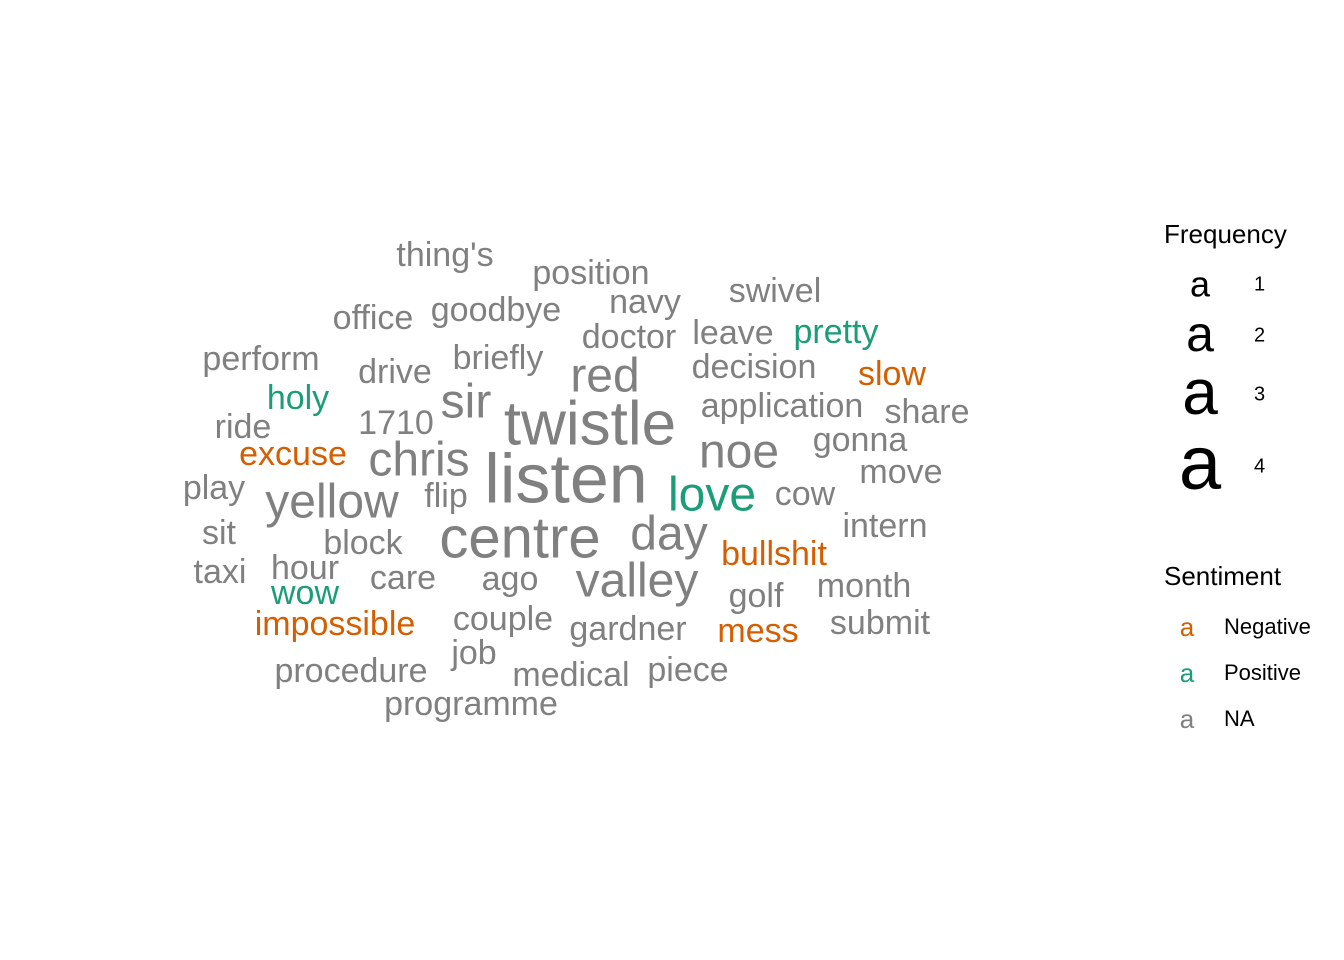 The image size is (1344, 960). Describe the element at coordinates (466, 402) in the screenshot. I see `word-sir: sir` at that location.